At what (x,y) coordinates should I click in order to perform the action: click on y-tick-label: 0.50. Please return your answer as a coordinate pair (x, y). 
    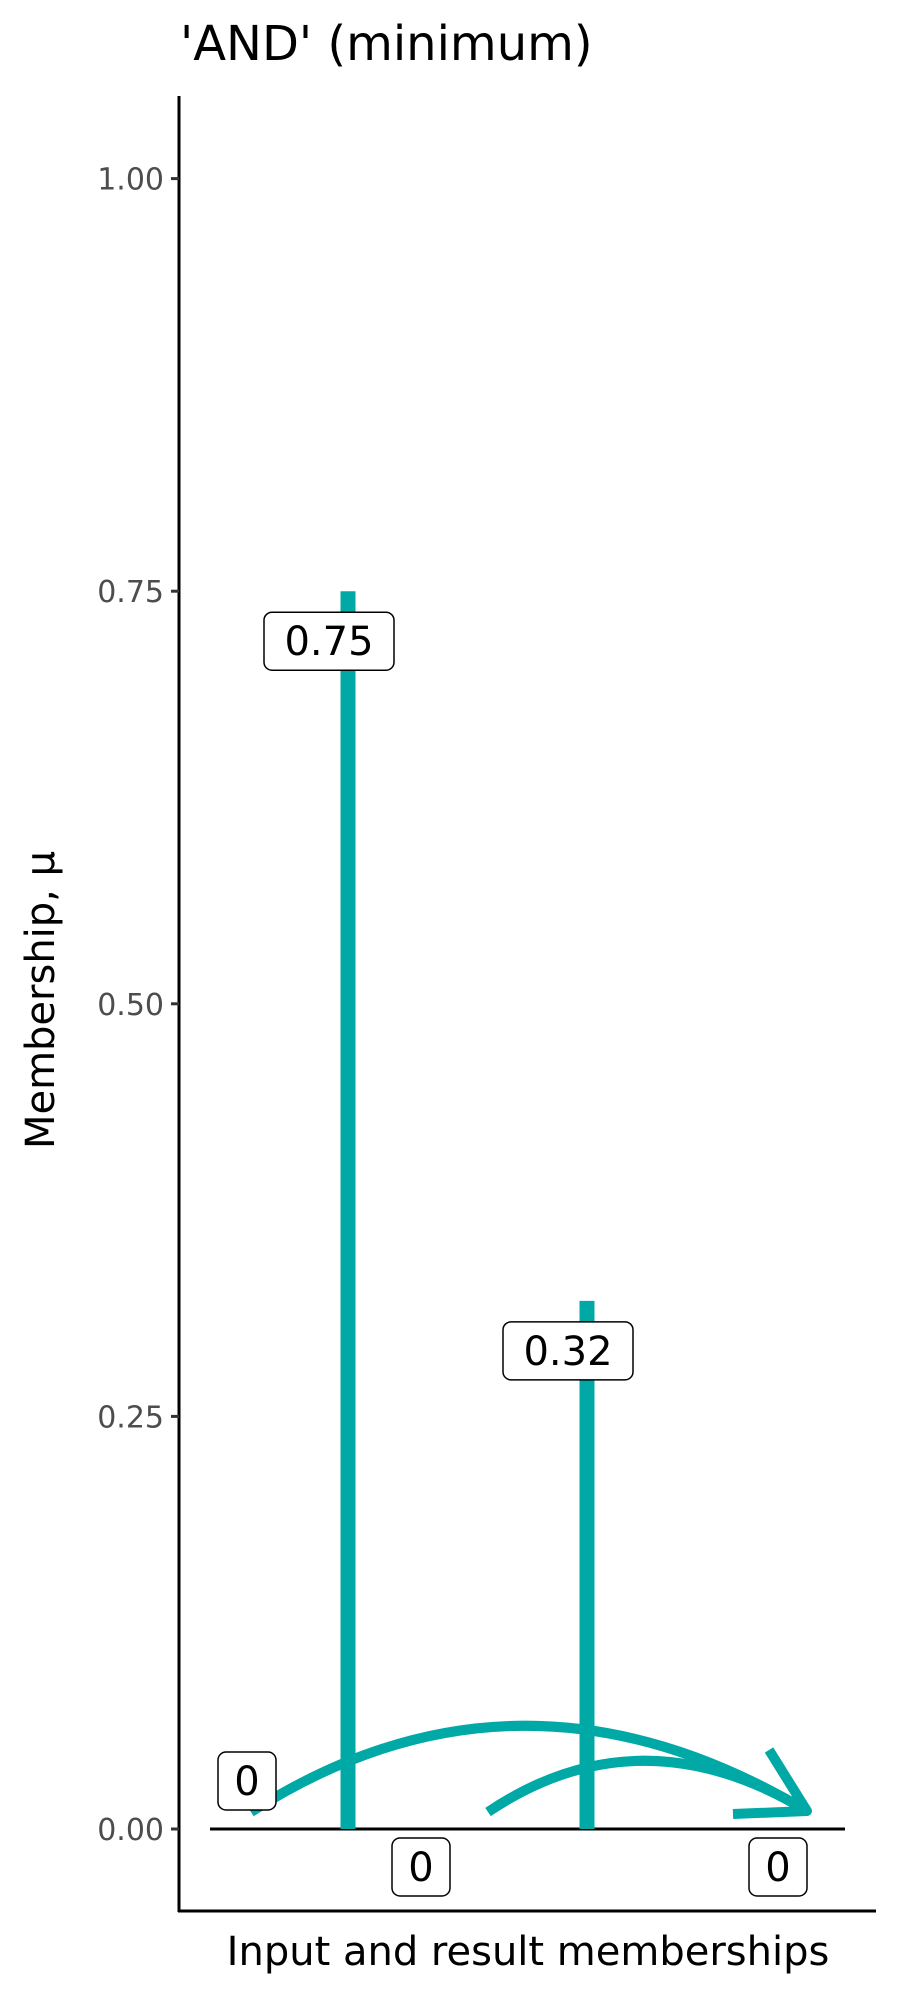
    Looking at the image, I should click on (130, 1005).